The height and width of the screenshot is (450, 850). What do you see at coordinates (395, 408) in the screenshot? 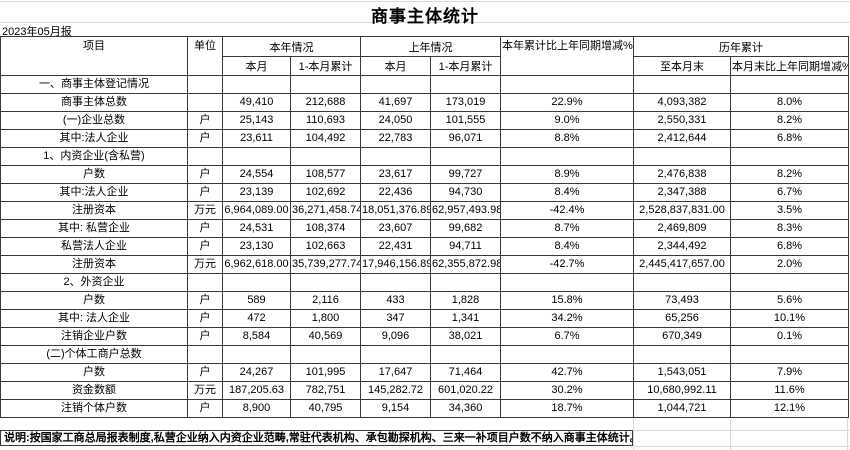
I see `value-cell: 9,154` at bounding box center [395, 408].